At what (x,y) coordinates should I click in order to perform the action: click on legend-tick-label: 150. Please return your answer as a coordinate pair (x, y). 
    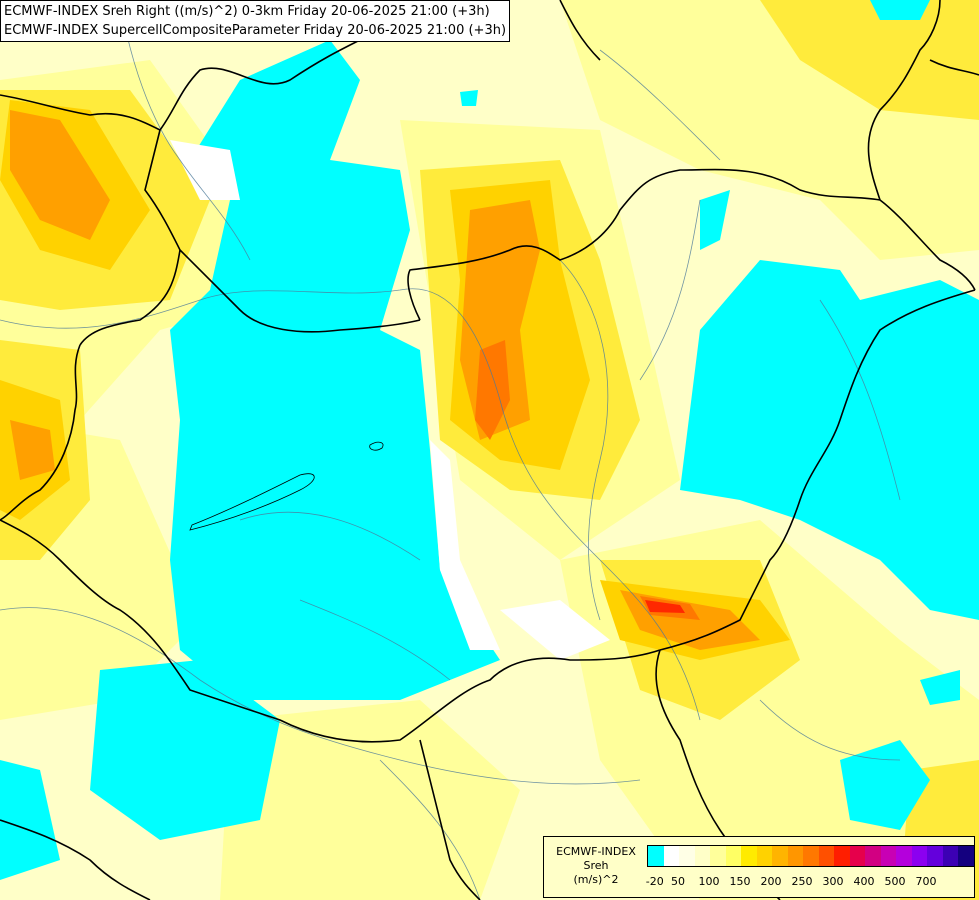
    Looking at the image, I should click on (740, 881).